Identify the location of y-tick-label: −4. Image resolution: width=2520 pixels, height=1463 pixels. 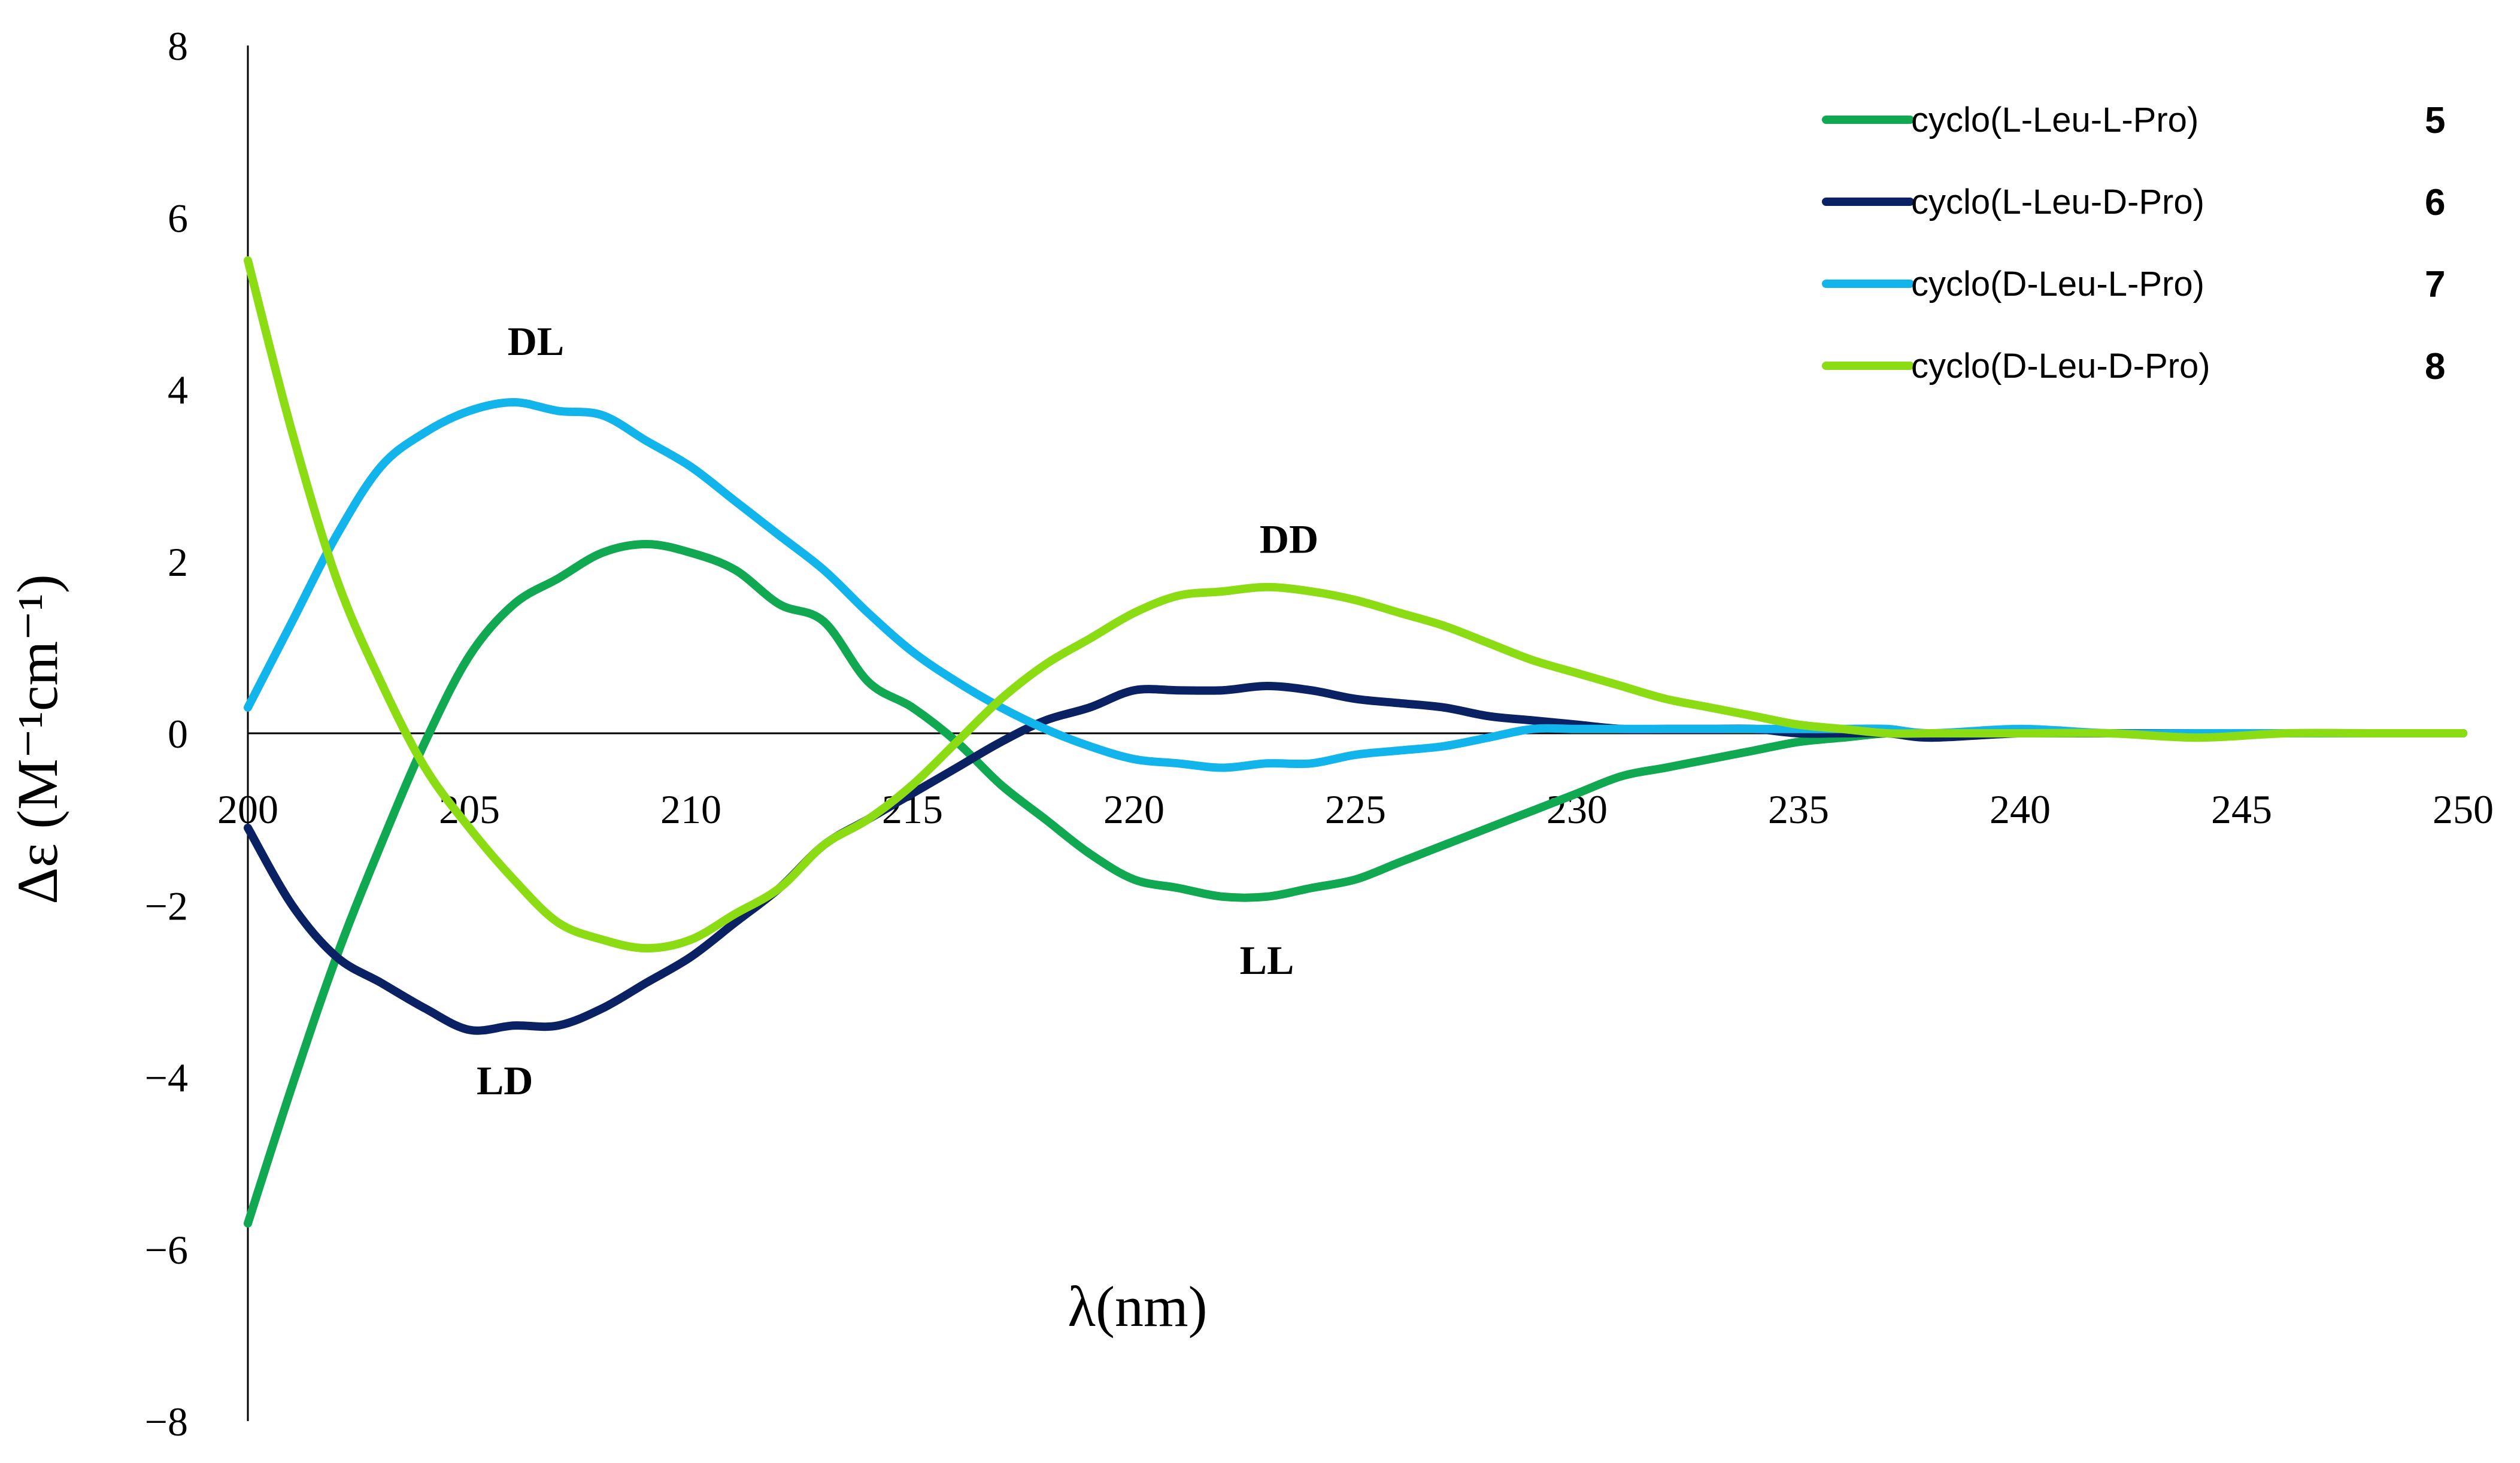
(166, 1078).